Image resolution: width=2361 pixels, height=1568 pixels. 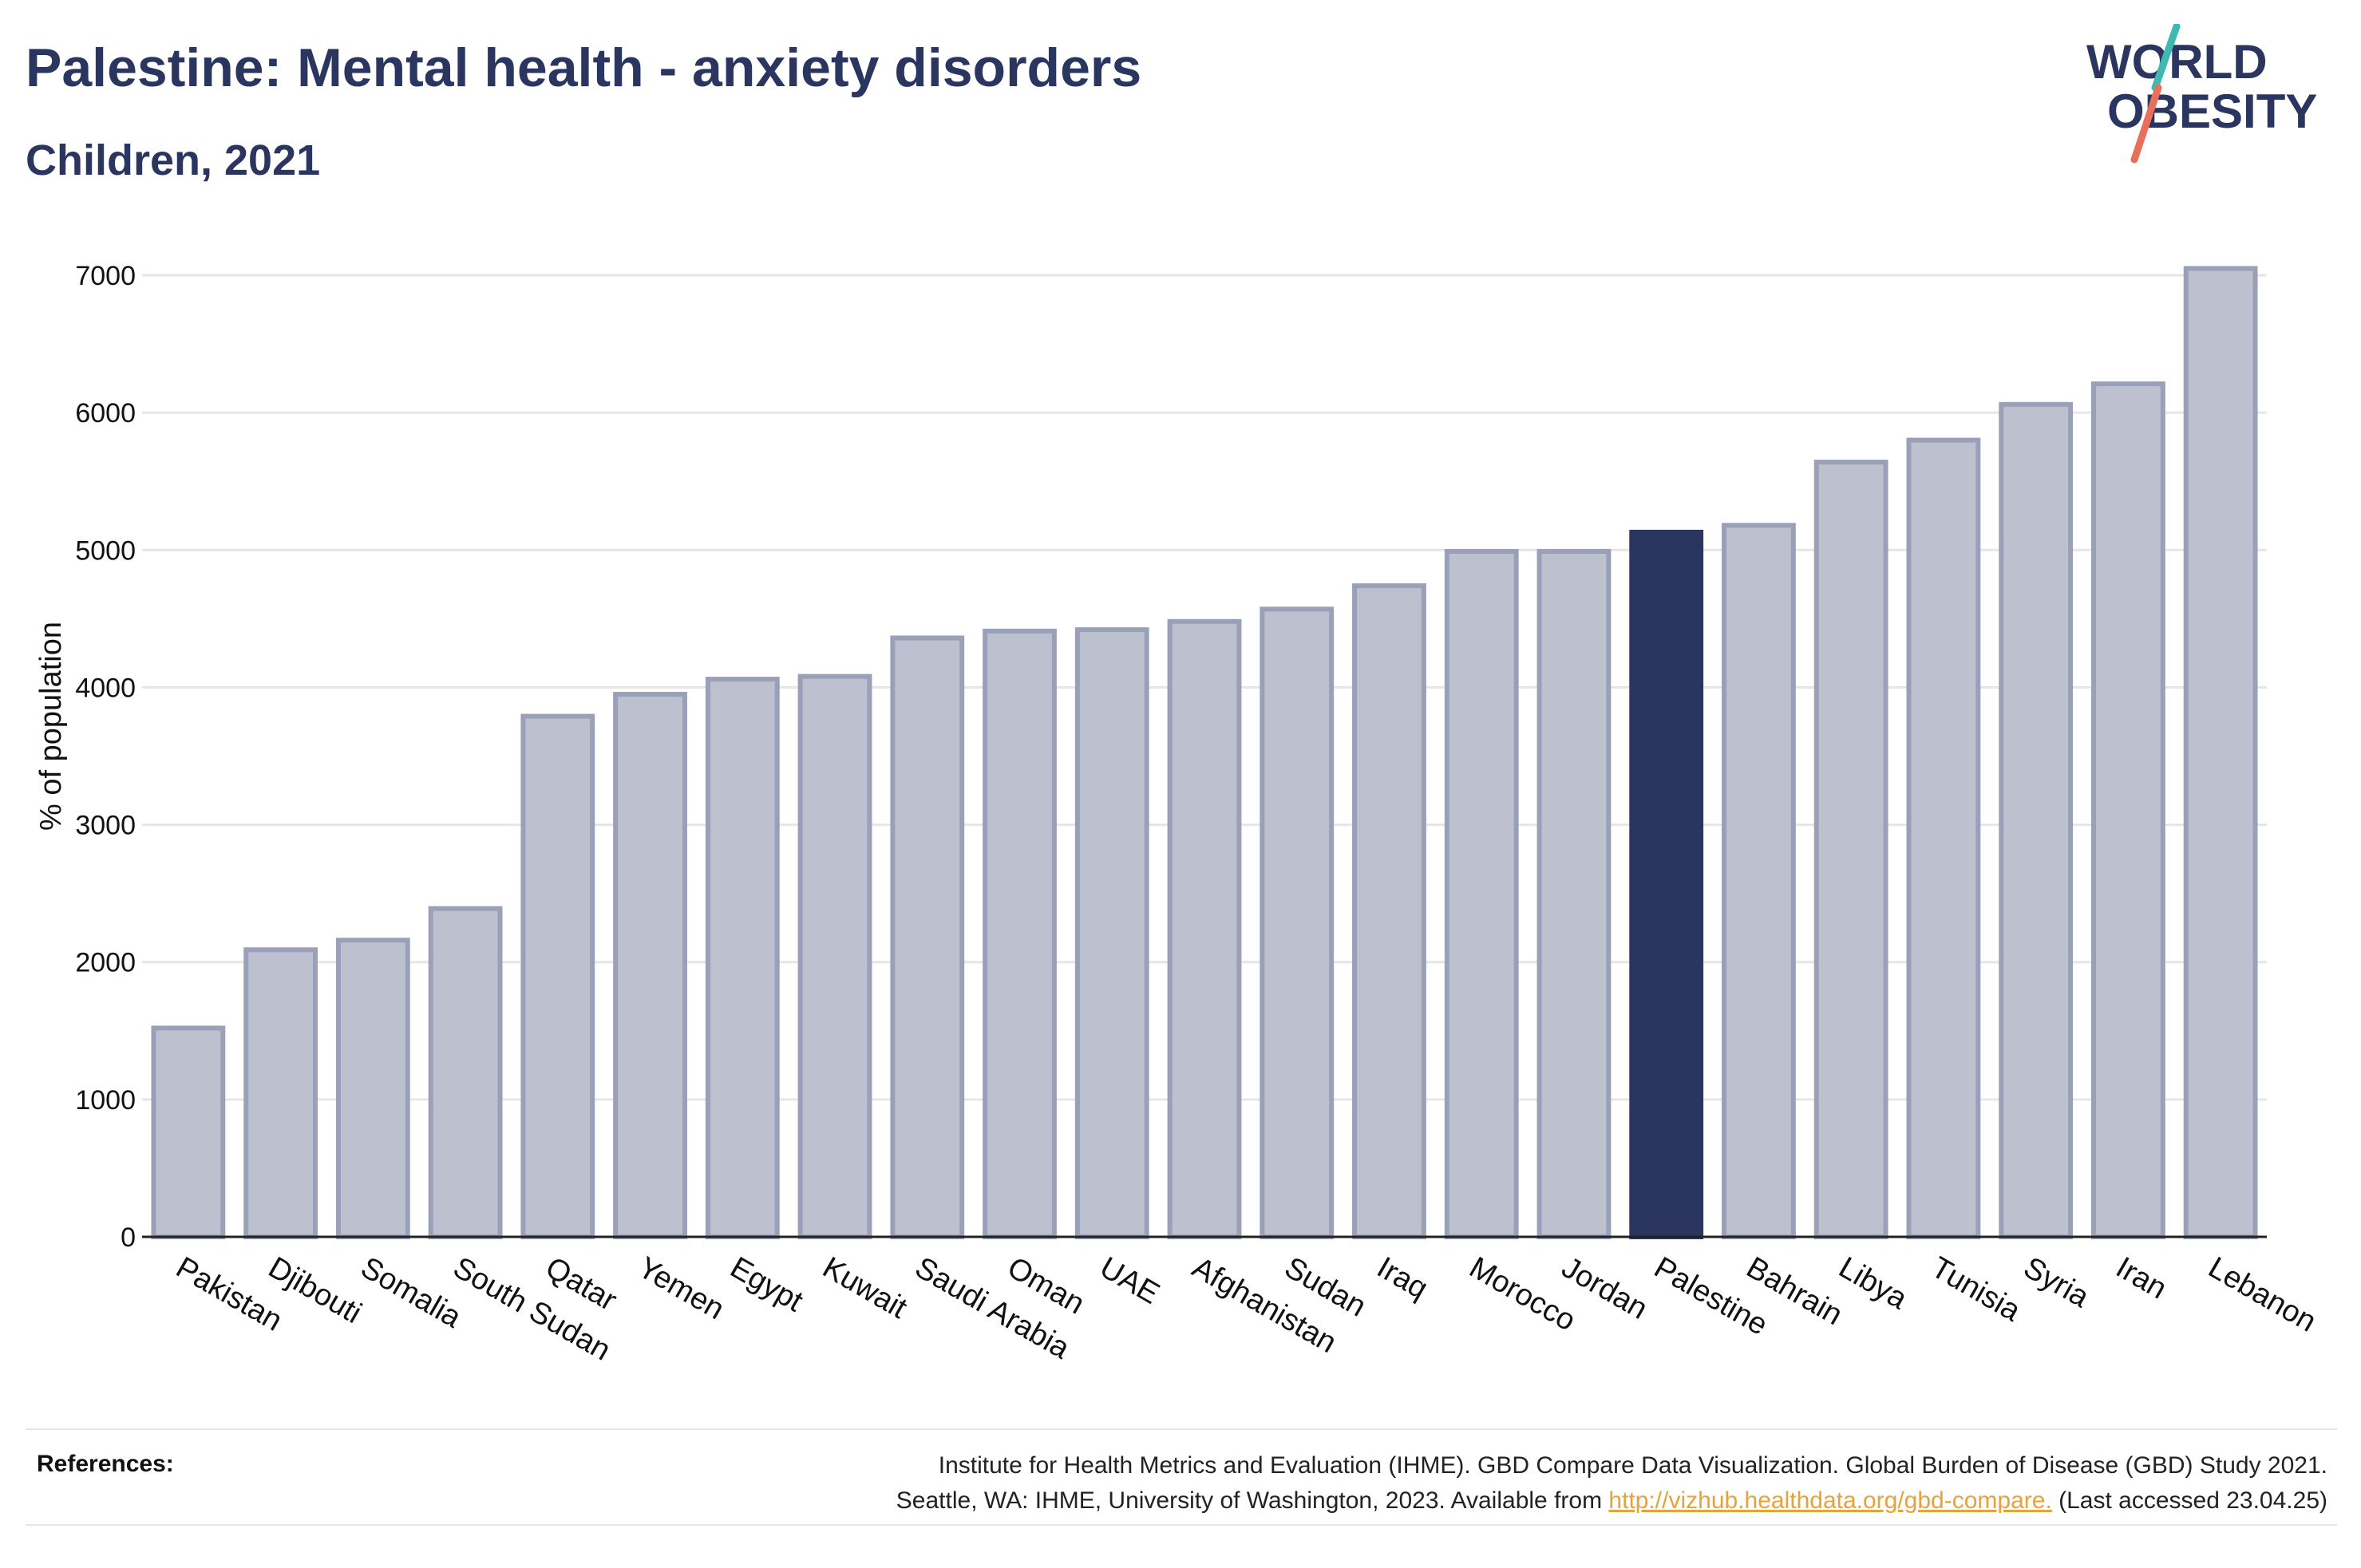 I want to click on x-tick-label: Iran, so click(x=2141, y=1277).